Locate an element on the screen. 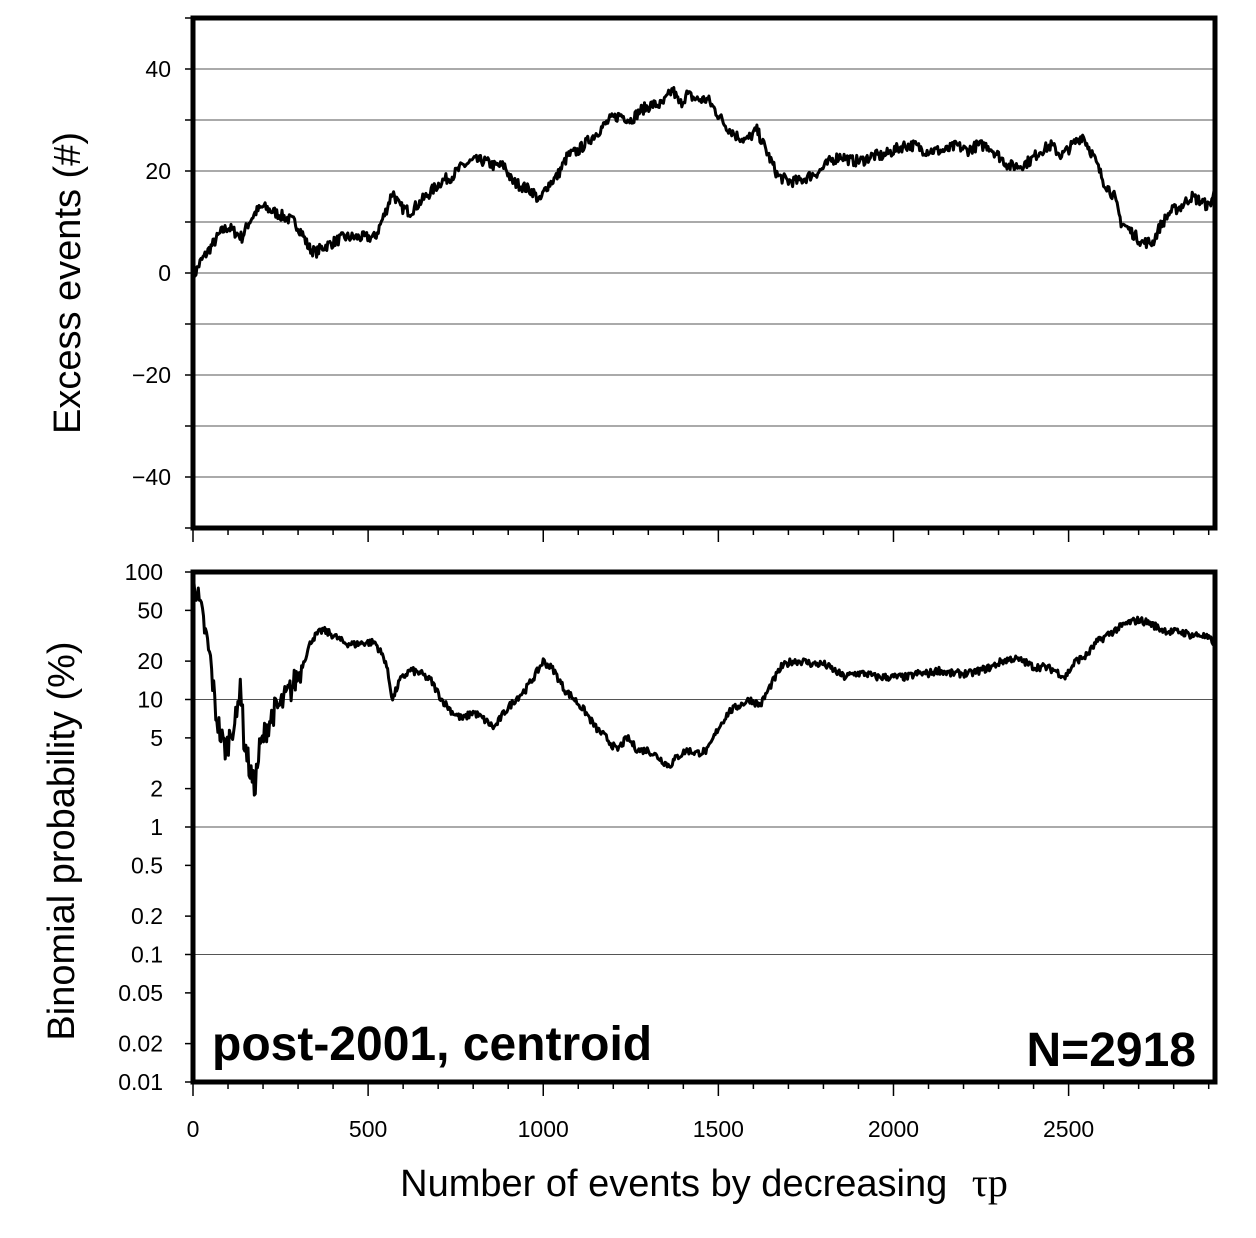  bottom-y-tick-label: 50 is located at coordinates (150, 610).